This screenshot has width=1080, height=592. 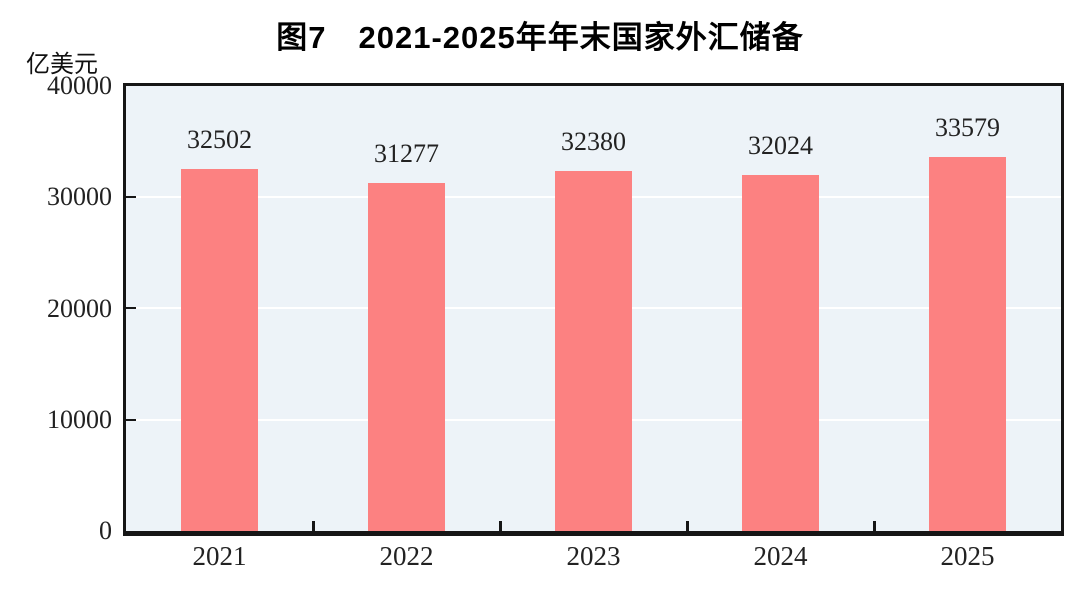 I want to click on x-axis-labels: 2021 2022 2023 2024 2025, so click(x=593, y=556).